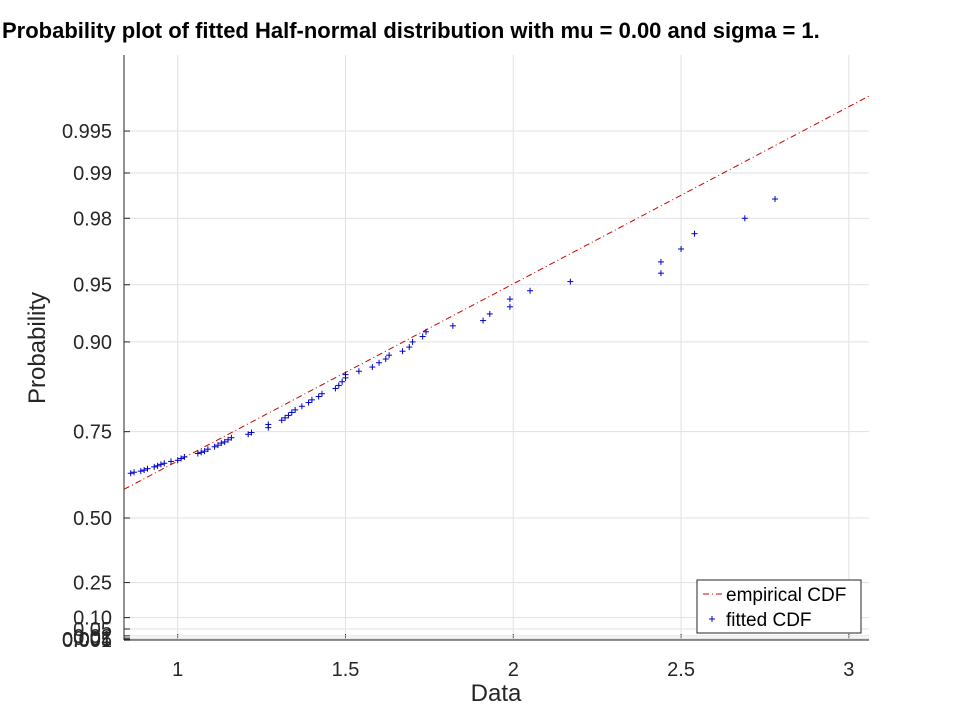 The height and width of the screenshot is (720, 960). I want to click on legend-box, so click(779, 606).